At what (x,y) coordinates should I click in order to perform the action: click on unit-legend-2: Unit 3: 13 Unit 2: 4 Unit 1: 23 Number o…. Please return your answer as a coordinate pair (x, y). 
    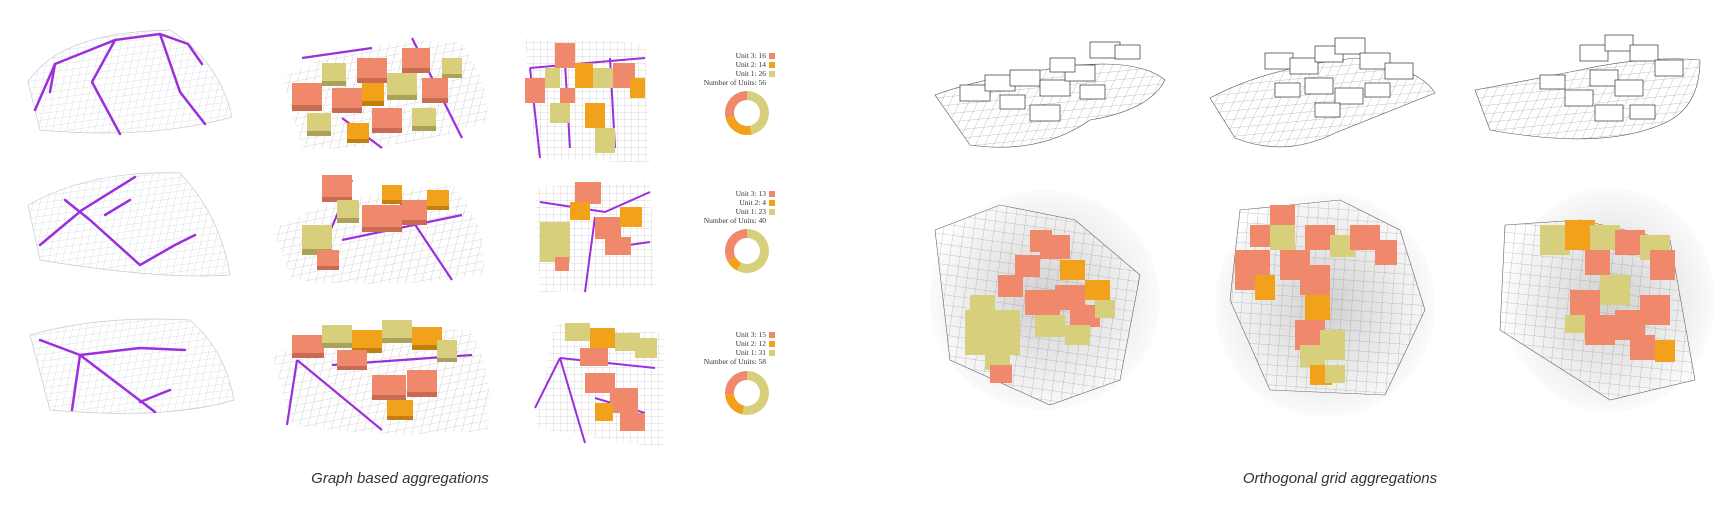
    Looking at the image, I should click on (715, 207).